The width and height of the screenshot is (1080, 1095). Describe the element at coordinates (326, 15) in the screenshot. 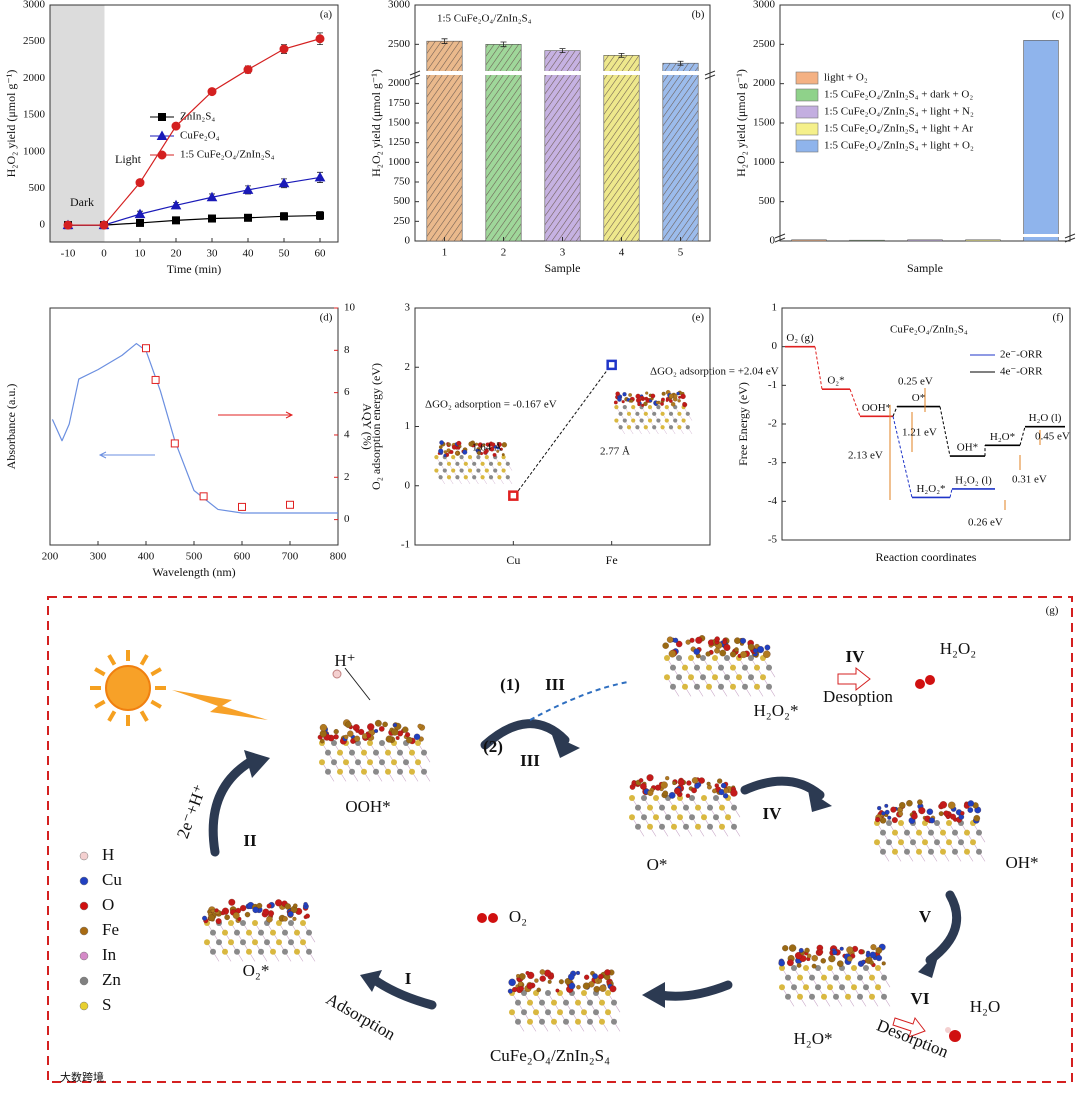

I see `panel-label: (a)` at that location.